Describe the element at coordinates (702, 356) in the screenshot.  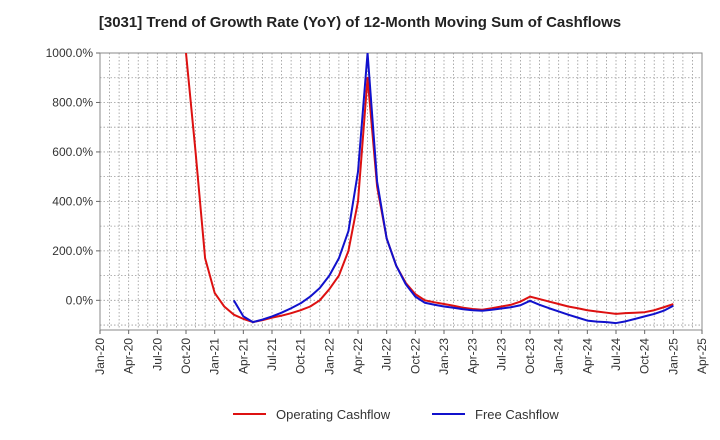
I see `x-tick-label: Apr-25` at that location.